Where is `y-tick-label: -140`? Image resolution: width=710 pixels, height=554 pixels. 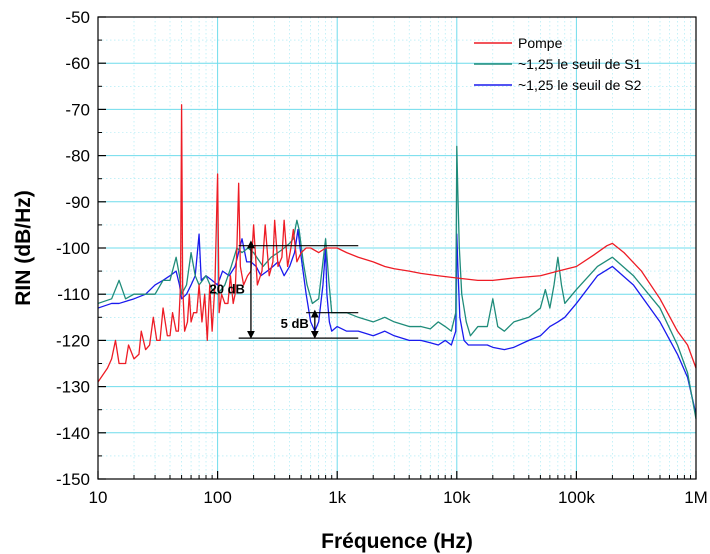
y-tick-label: -140 is located at coordinates (73, 433).